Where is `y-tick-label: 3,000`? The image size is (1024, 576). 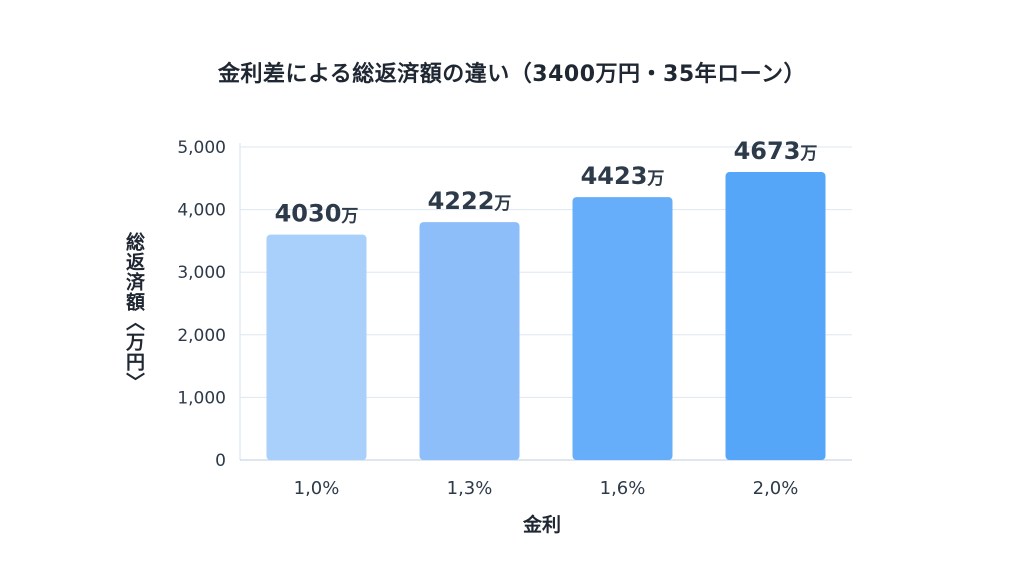
y-tick-label: 3,000 is located at coordinates (201, 273).